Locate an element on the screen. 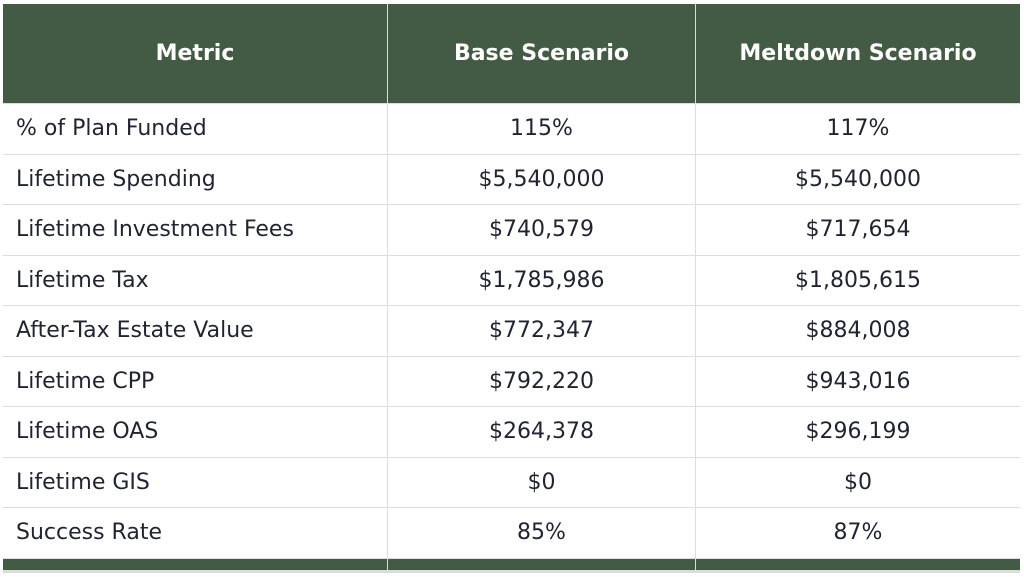 This screenshot has width=1024, height=577. row-meltdown-value: $0 is located at coordinates (858, 482).